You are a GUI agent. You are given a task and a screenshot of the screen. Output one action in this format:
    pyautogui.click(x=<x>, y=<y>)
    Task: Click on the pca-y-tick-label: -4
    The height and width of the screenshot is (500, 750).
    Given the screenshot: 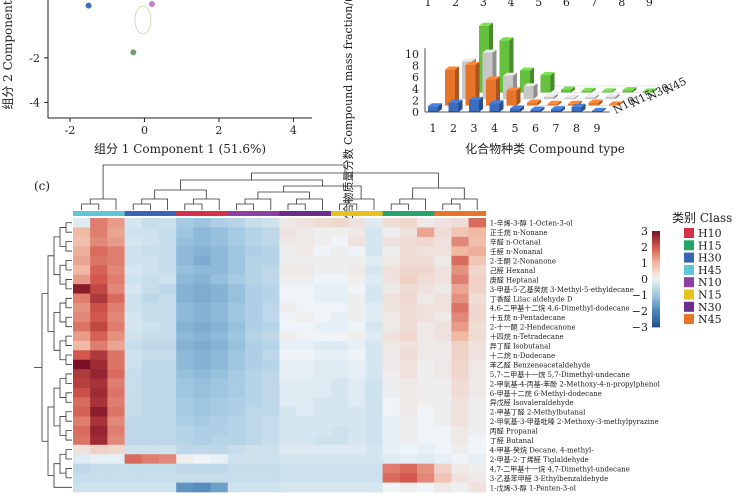 What is the action you would take?
    pyautogui.click(x=34, y=102)
    